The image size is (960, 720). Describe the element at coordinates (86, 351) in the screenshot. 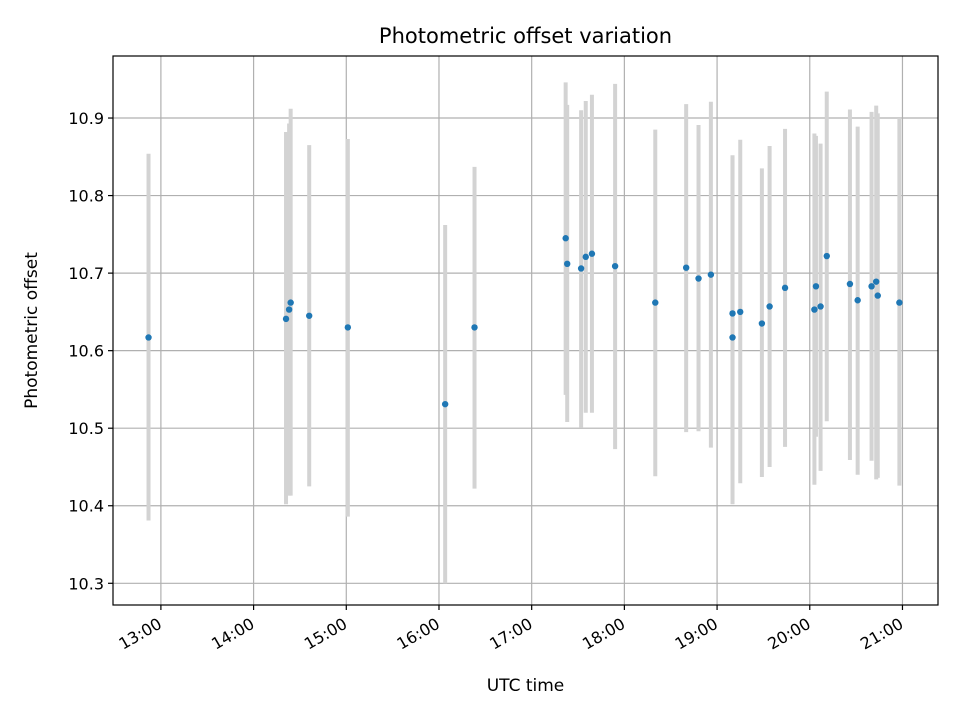

I see `y-tick-label: 10.6` at that location.